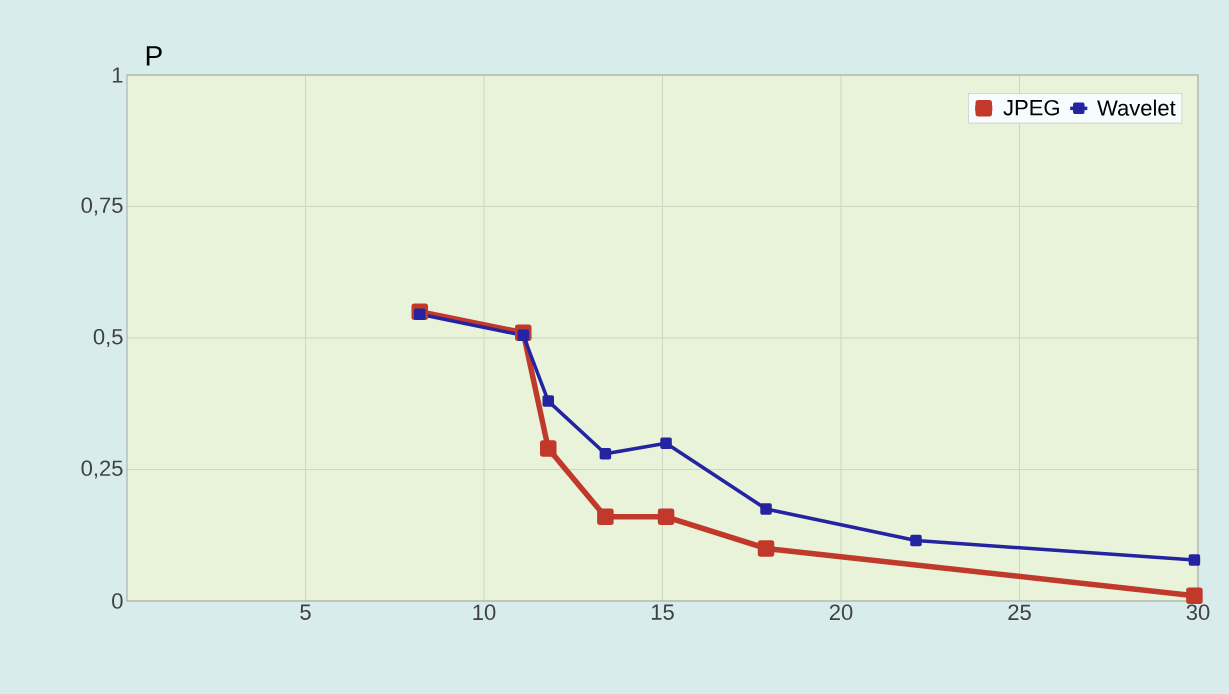 Image resolution: width=1229 pixels, height=694 pixels. Describe the element at coordinates (662, 612) in the screenshot. I see `x-tick-label: 15` at that location.